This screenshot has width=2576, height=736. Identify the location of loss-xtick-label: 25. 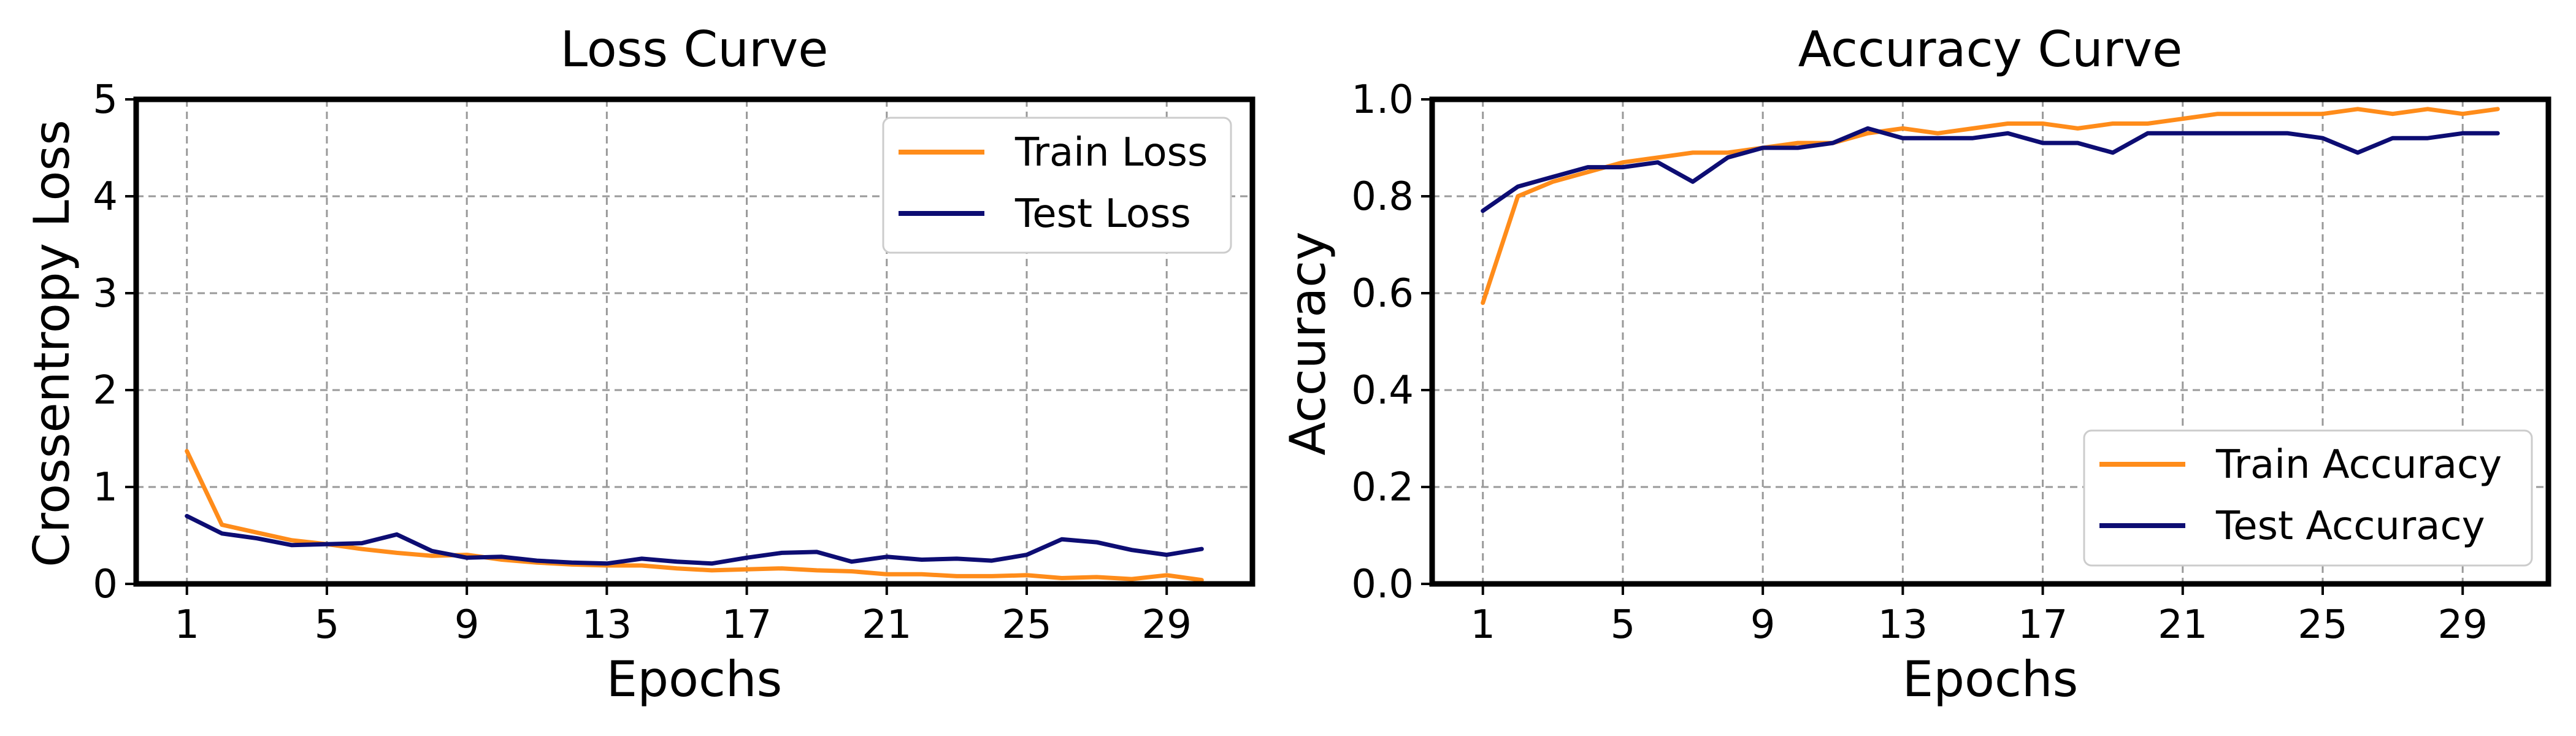
(1026, 625).